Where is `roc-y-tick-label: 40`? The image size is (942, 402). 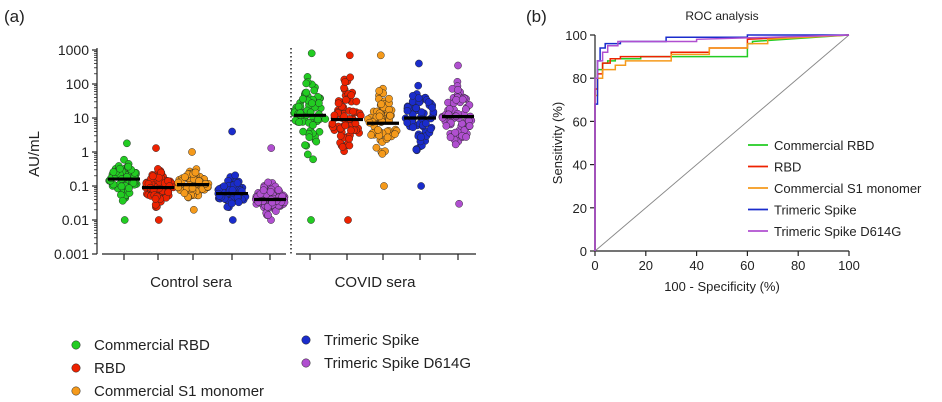
roc-y-tick-label: 40 is located at coordinates (580, 165).